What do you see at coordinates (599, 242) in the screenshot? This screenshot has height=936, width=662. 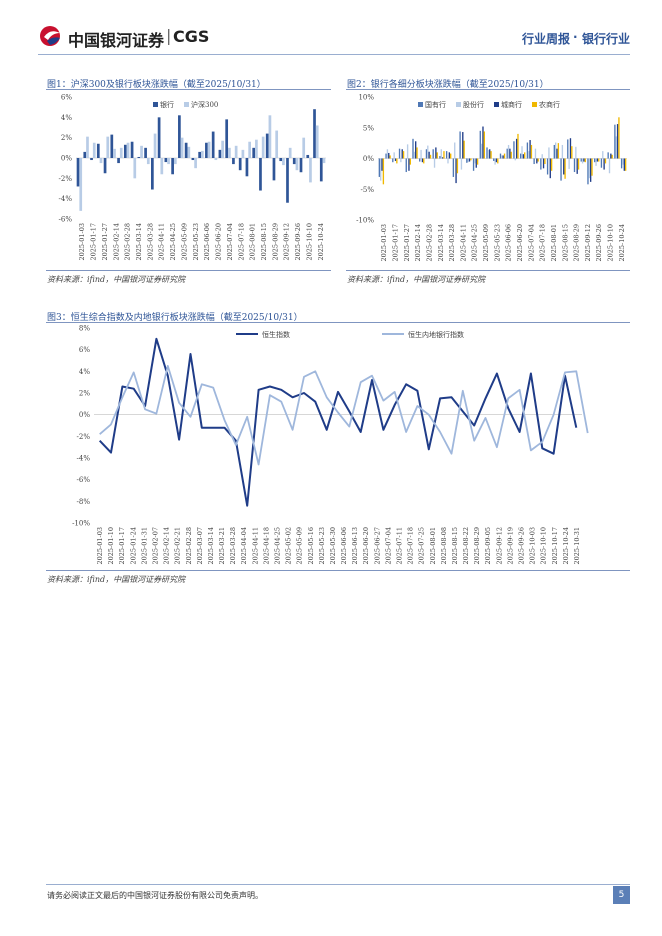 I see `x-tick-label: 2025-09-26` at bounding box center [599, 242].